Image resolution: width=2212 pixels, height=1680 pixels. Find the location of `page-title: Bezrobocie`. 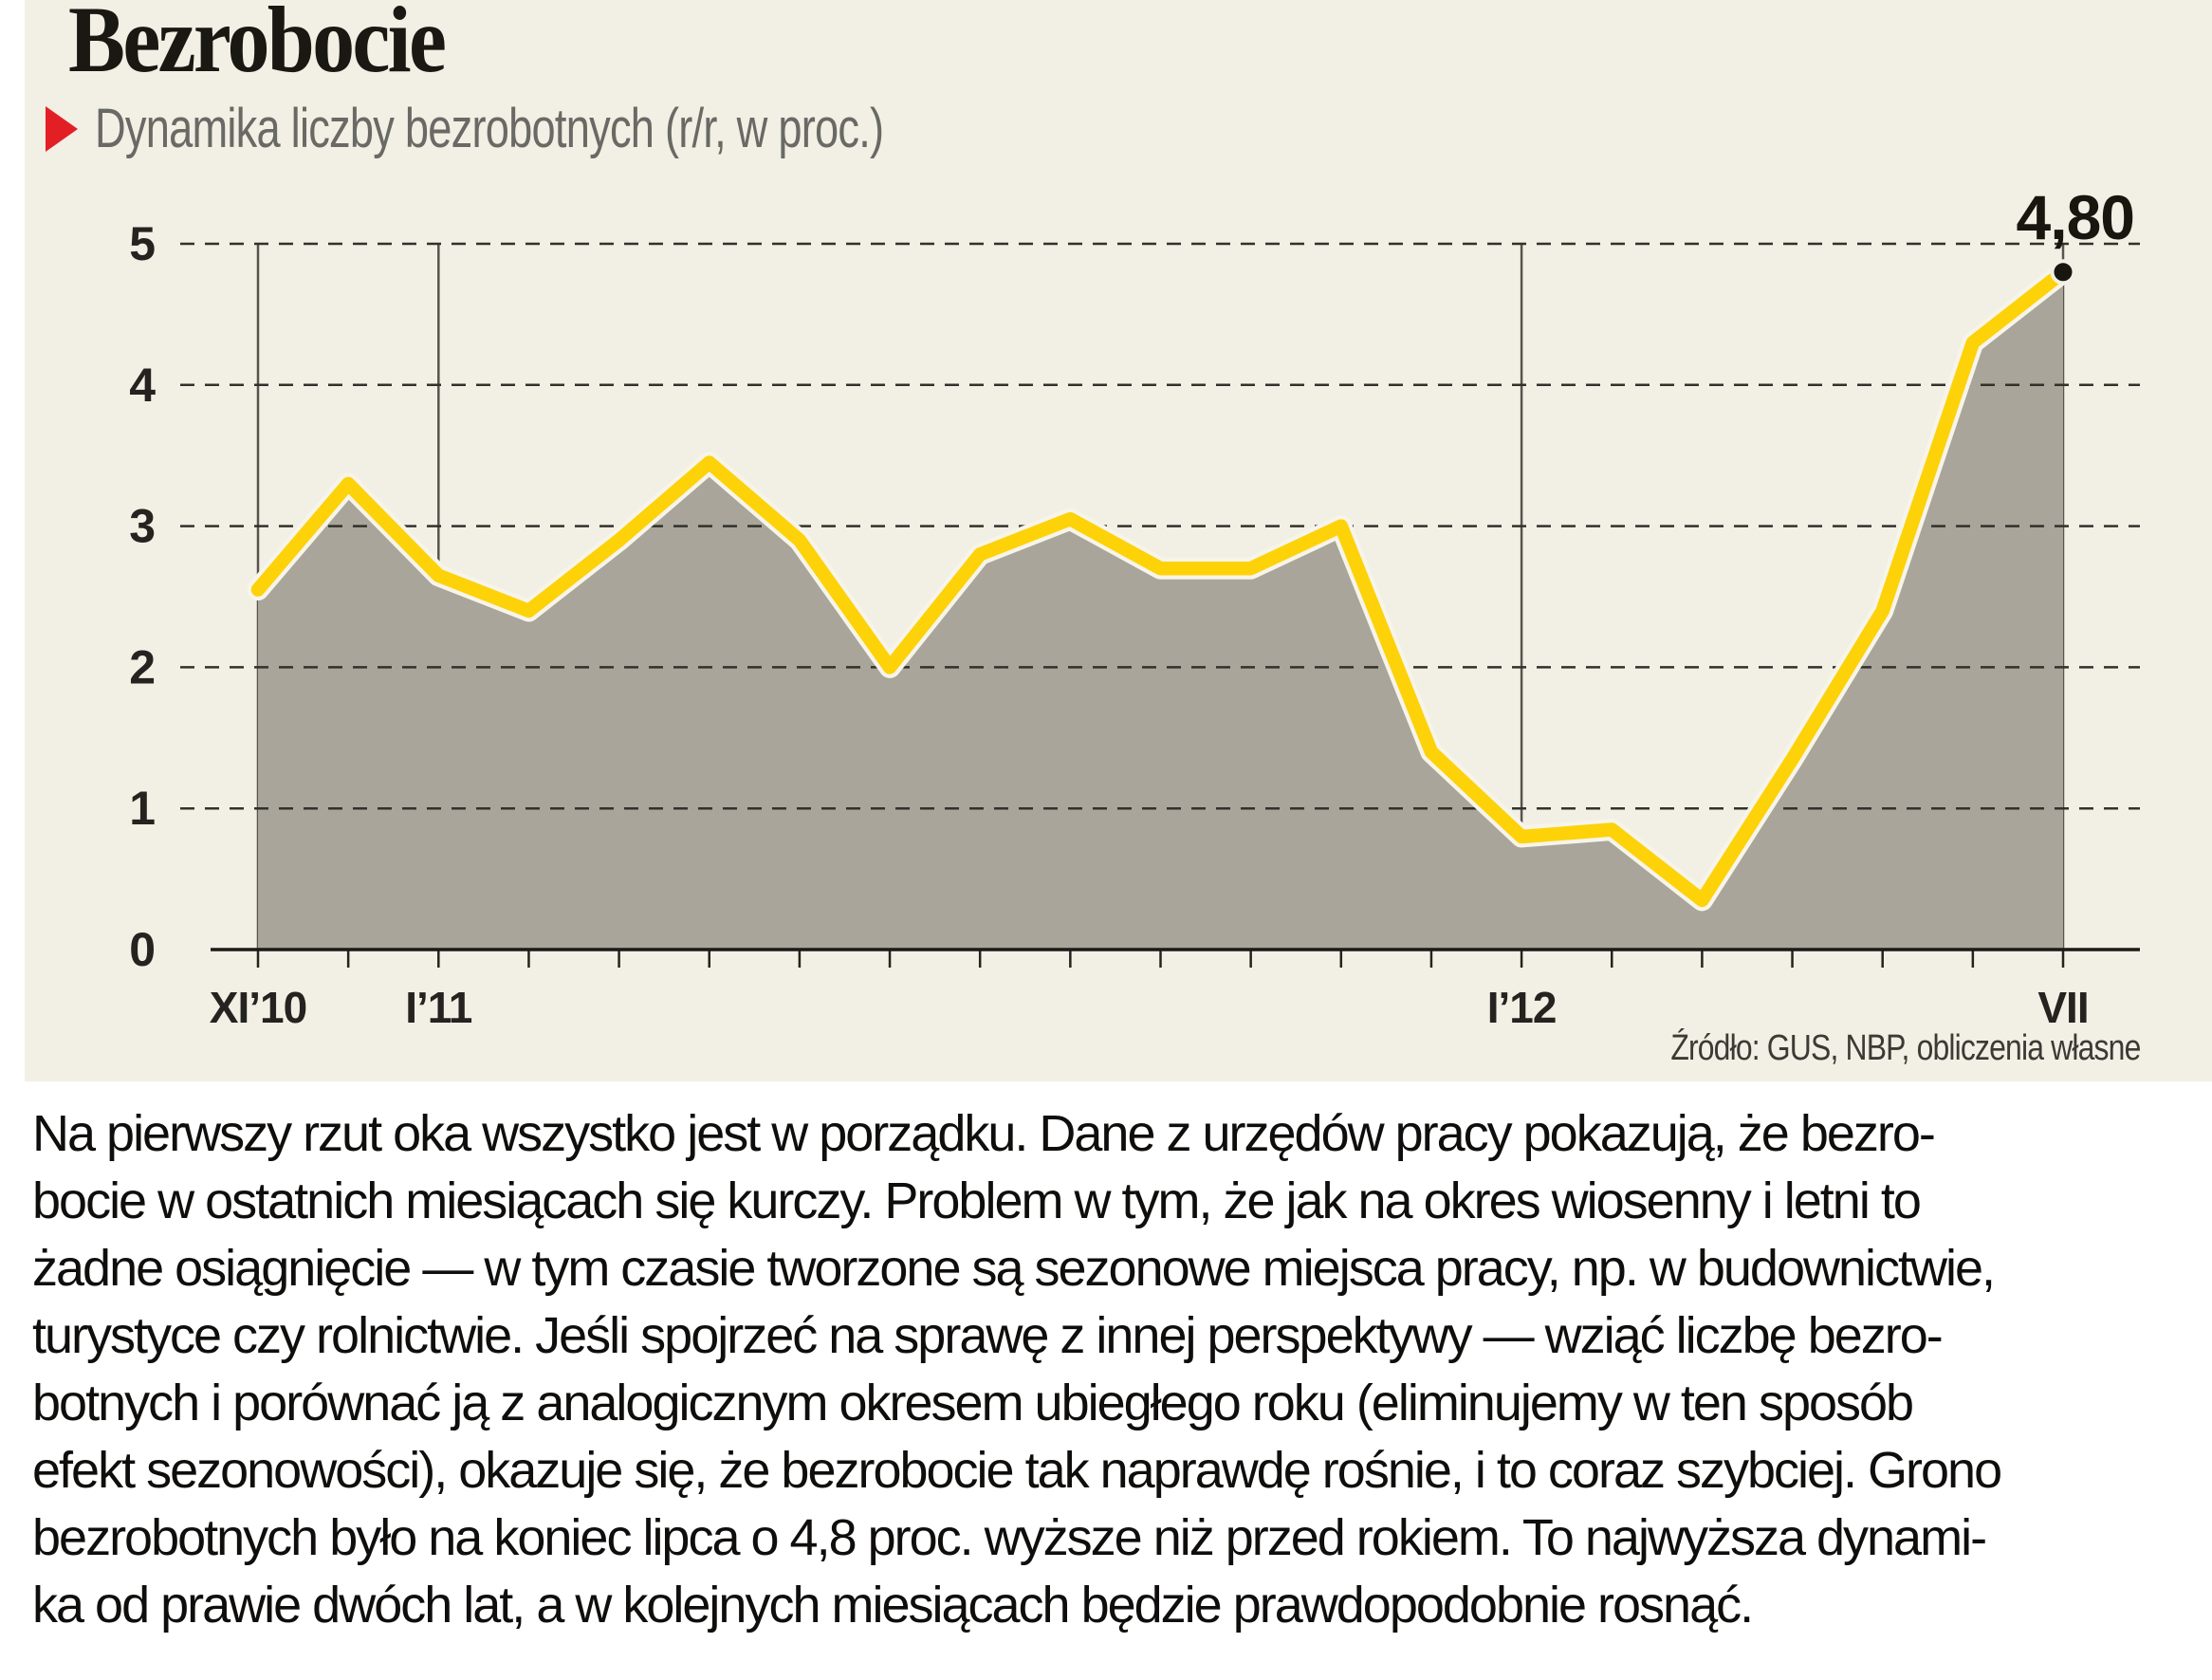

page-title: Bezrobocie is located at coordinates (257, 46).